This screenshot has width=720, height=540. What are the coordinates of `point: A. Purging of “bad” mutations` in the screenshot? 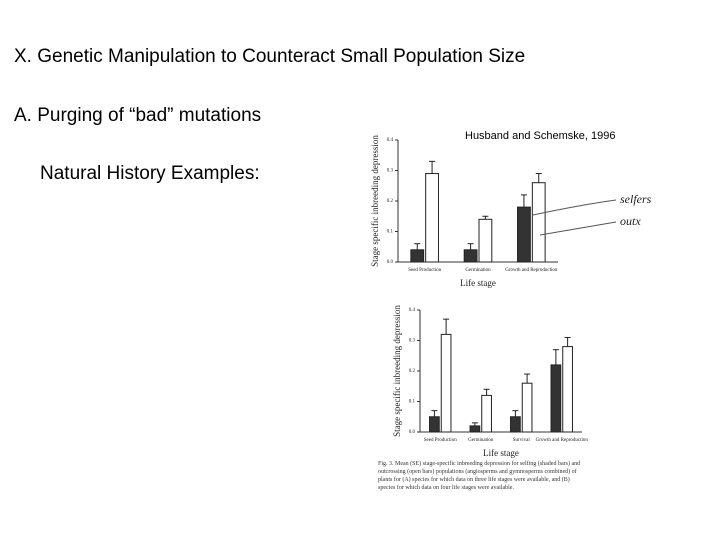 It's located at (138, 115).